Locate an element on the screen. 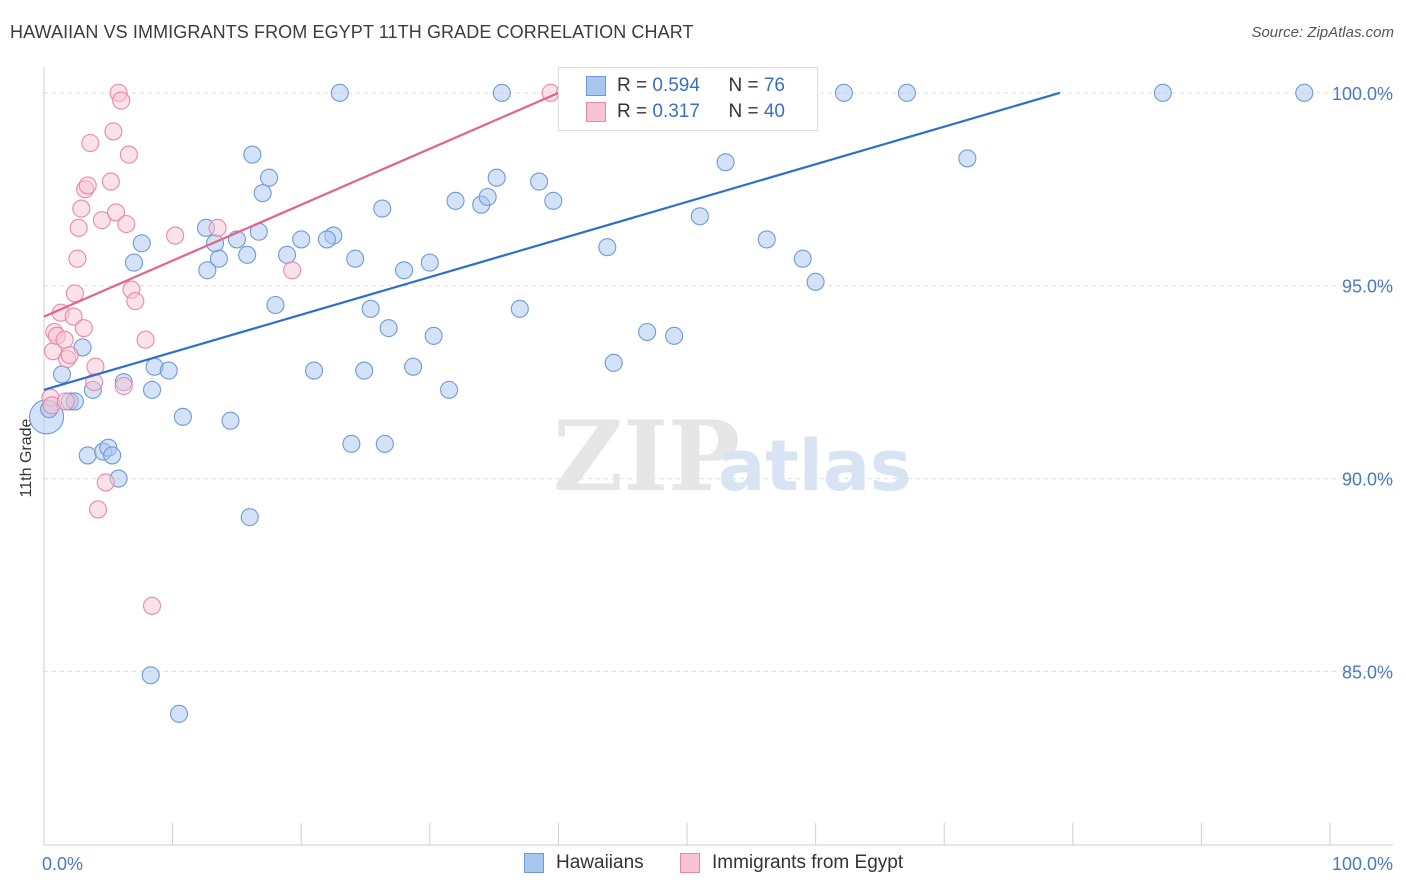  series-legend: Hawaiians Immigrants from Egypt is located at coordinates (703, 865).